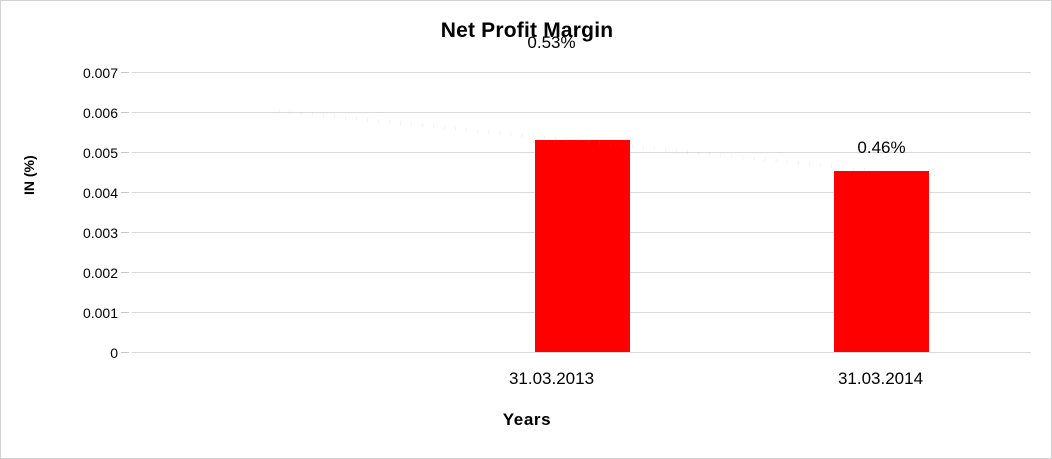 The image size is (1052, 459). Describe the element at coordinates (29, 175) in the screenshot. I see `y-axis-title: IN (%)` at that location.